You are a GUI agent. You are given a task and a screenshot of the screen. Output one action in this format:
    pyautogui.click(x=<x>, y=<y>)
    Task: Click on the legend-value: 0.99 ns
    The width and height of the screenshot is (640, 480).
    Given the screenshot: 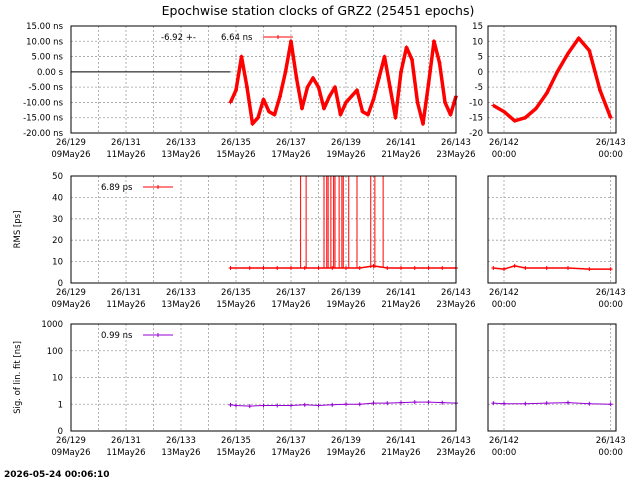 What is the action you would take?
    pyautogui.click(x=117, y=336)
    